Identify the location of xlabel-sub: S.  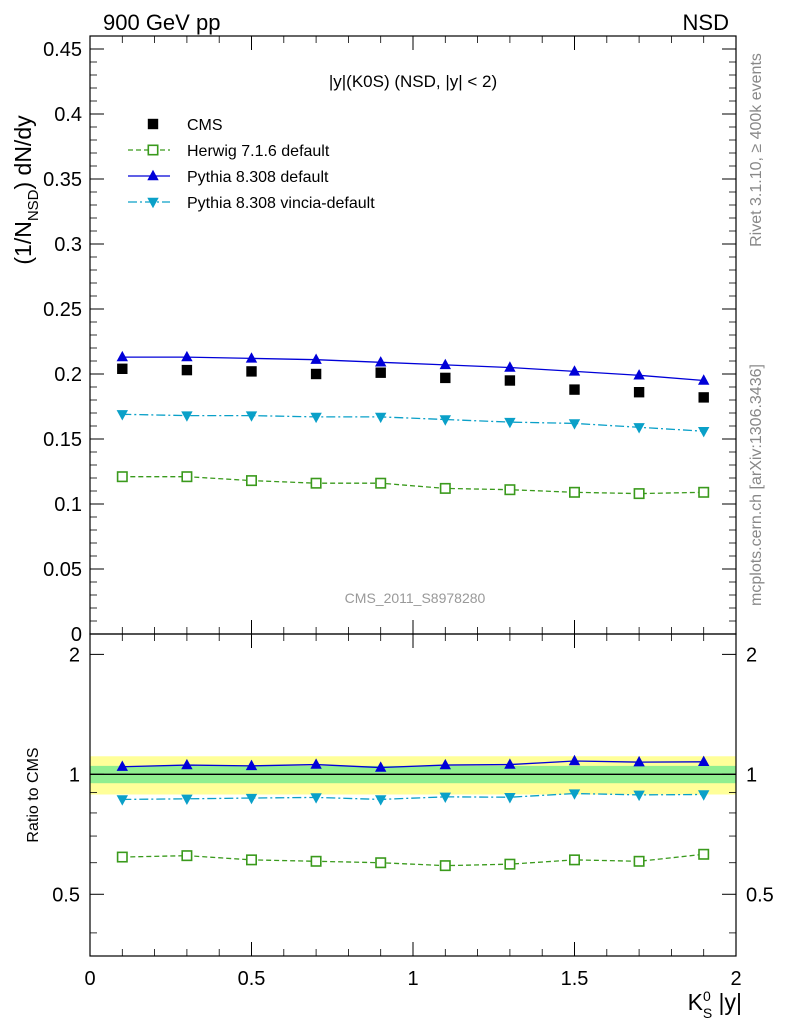
(707, 1013).